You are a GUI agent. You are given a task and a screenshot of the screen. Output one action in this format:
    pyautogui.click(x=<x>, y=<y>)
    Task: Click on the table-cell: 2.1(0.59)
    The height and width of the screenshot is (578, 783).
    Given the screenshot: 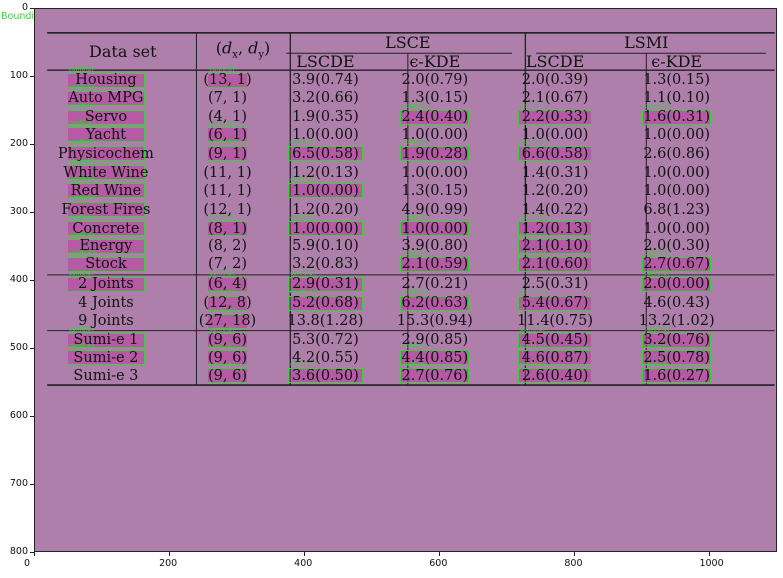 What is the action you would take?
    pyautogui.click(x=435, y=264)
    